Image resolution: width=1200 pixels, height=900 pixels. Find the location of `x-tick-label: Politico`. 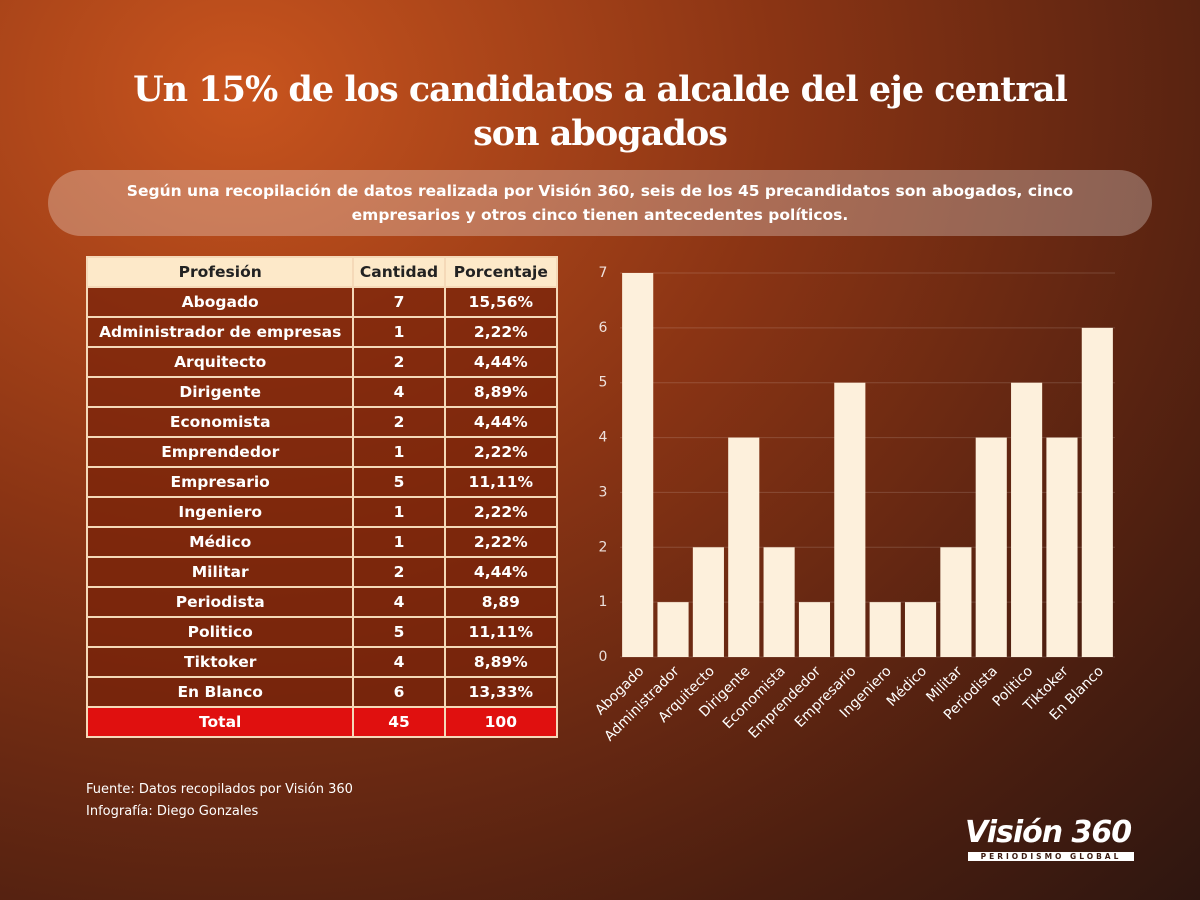

x-tick-label: Politico is located at coordinates (1013, 686).